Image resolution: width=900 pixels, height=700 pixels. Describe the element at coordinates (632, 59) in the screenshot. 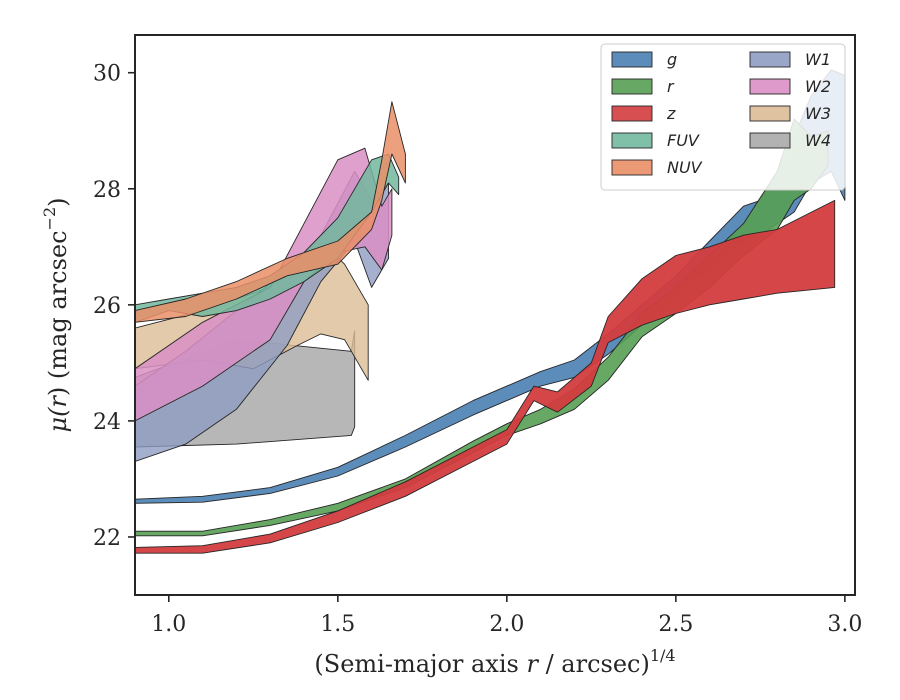

I see `legend-swatch-g` at that location.